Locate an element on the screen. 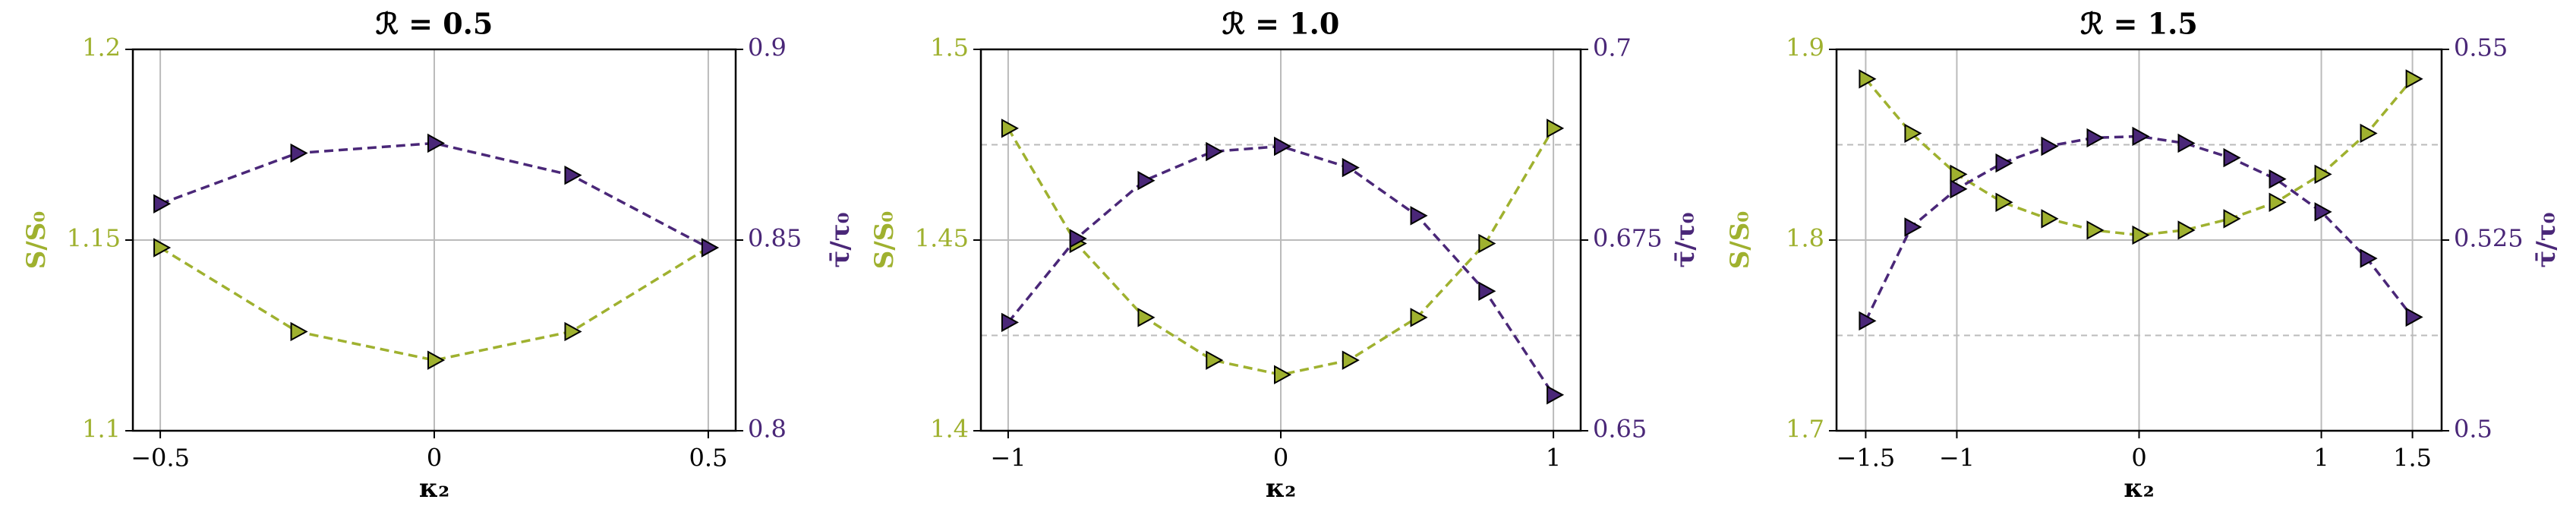 The height and width of the screenshot is (509, 2576). panel-title: ℛ = 1.5 is located at coordinates (2139, 24).